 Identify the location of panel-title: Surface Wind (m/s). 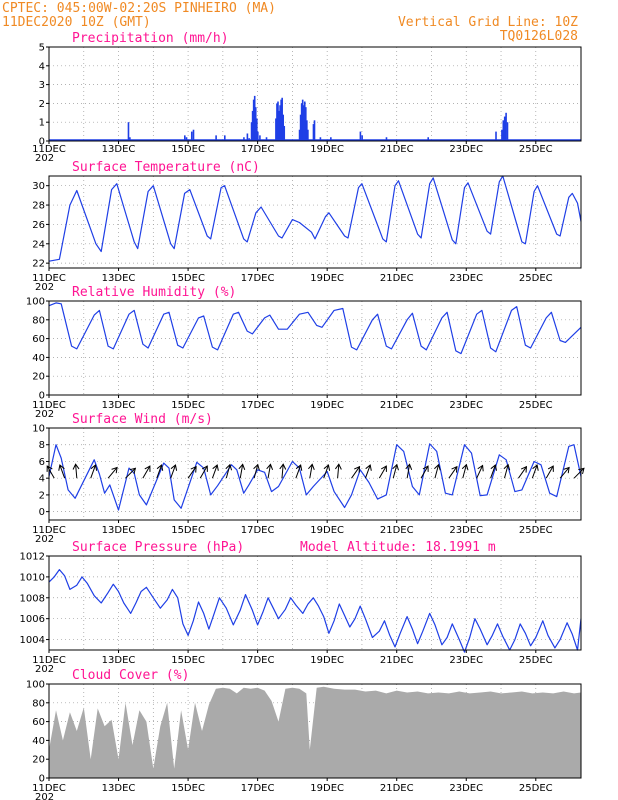
(142, 419).